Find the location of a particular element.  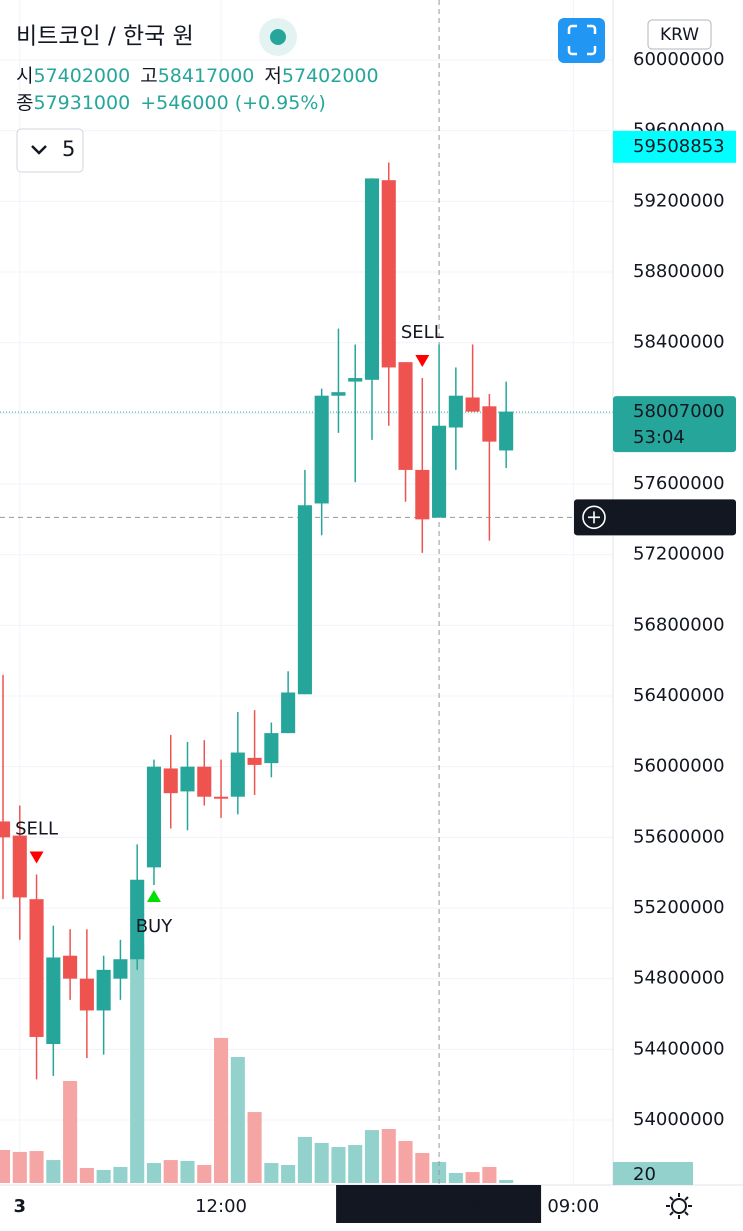

dropdown-box is located at coordinates (50, 150).